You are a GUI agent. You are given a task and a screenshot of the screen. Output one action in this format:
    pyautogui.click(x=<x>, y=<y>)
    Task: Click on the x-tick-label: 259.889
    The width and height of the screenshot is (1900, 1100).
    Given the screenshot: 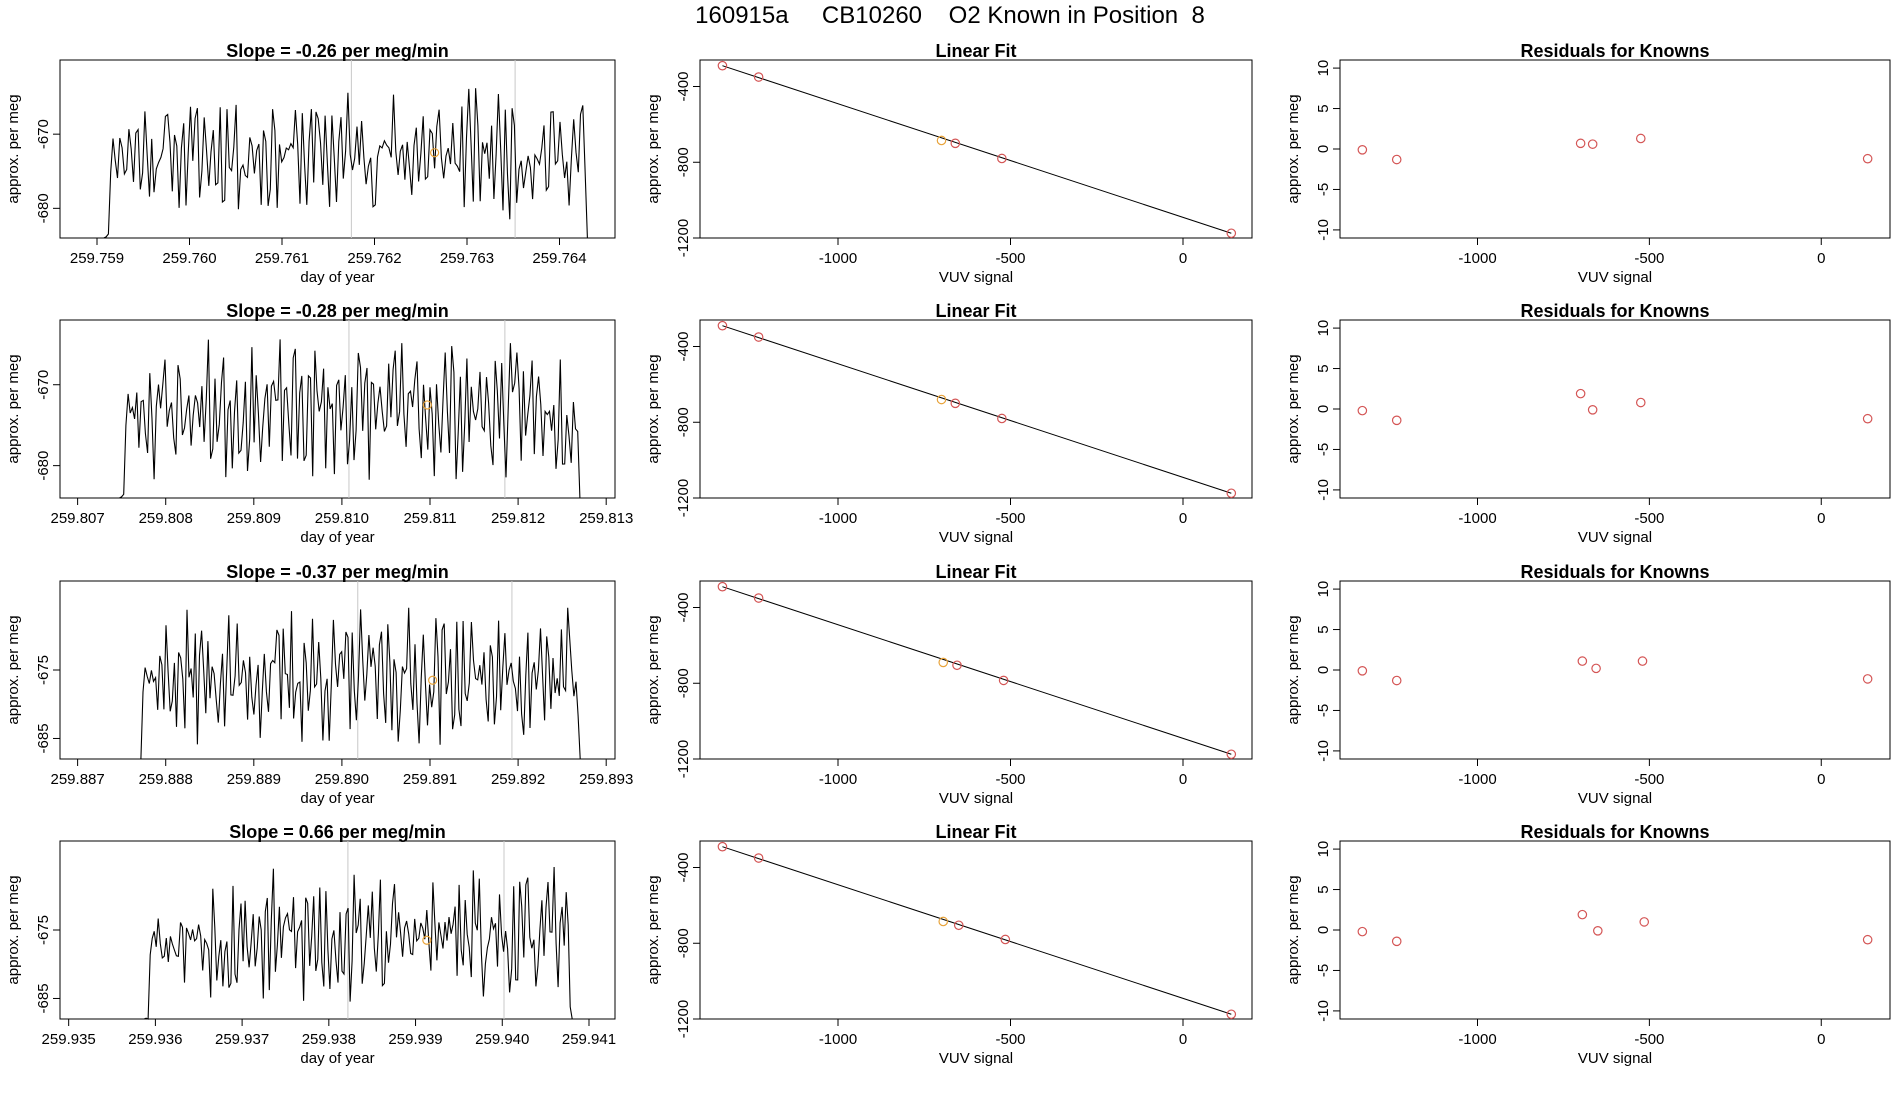 What is the action you would take?
    pyautogui.click(x=254, y=779)
    